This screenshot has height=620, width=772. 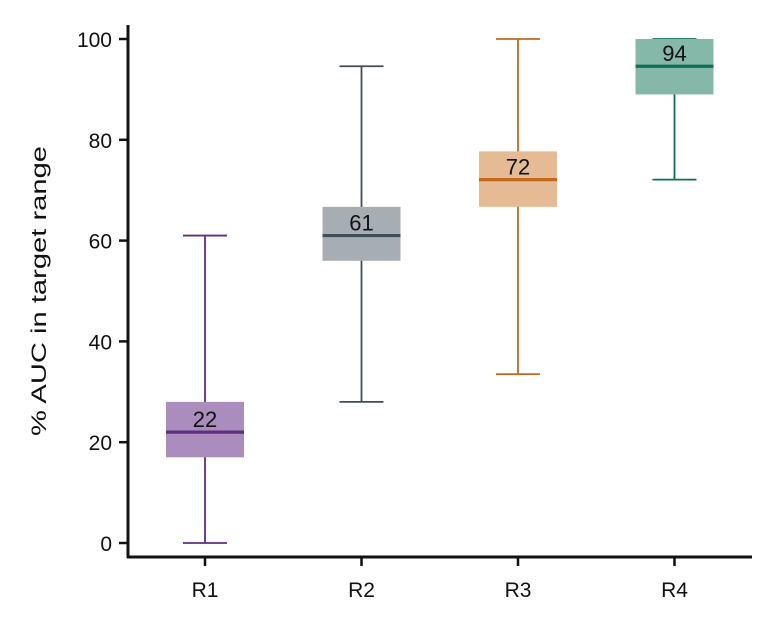 What do you see at coordinates (674, 53) in the screenshot?
I see `median-label: 94` at bounding box center [674, 53].